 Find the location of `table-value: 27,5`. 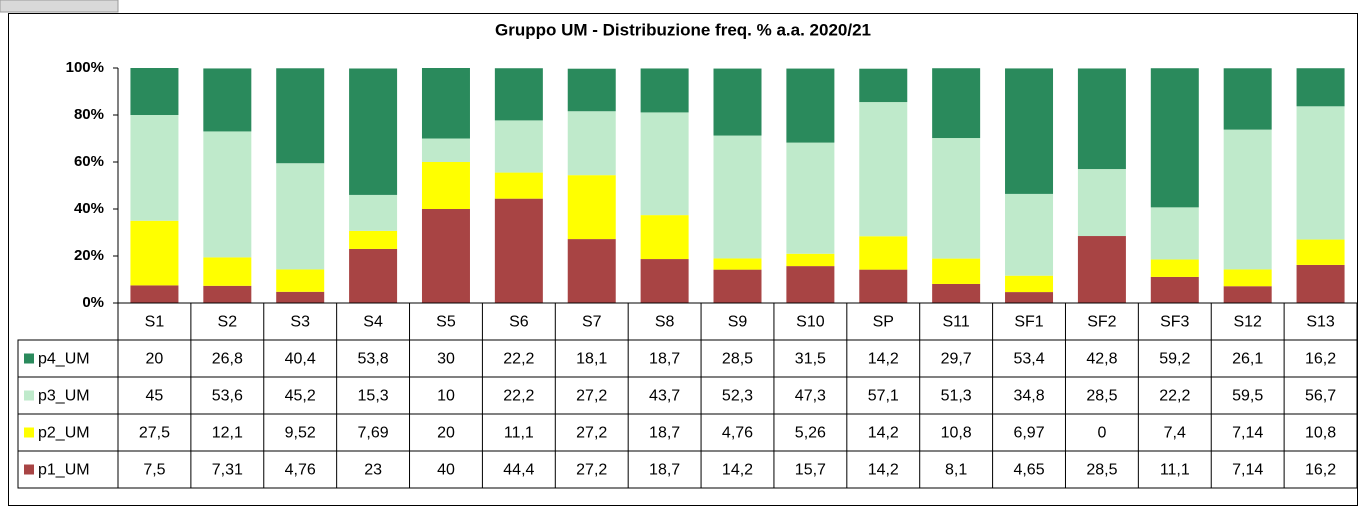

table-value: 27,5 is located at coordinates (154, 433).